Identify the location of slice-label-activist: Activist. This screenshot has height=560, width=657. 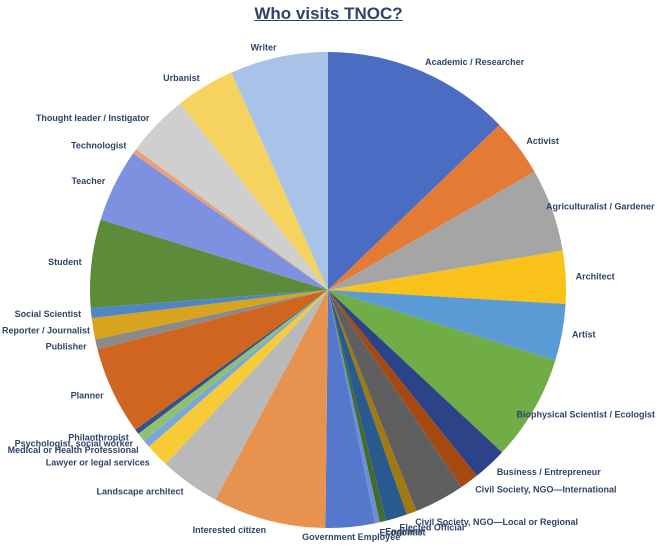
(542, 141).